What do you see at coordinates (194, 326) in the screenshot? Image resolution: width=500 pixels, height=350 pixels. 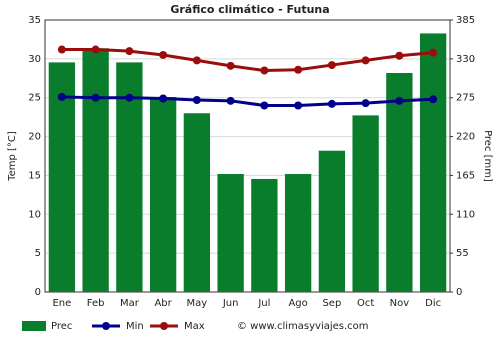 I see `legend-label: Max` at bounding box center [194, 326].